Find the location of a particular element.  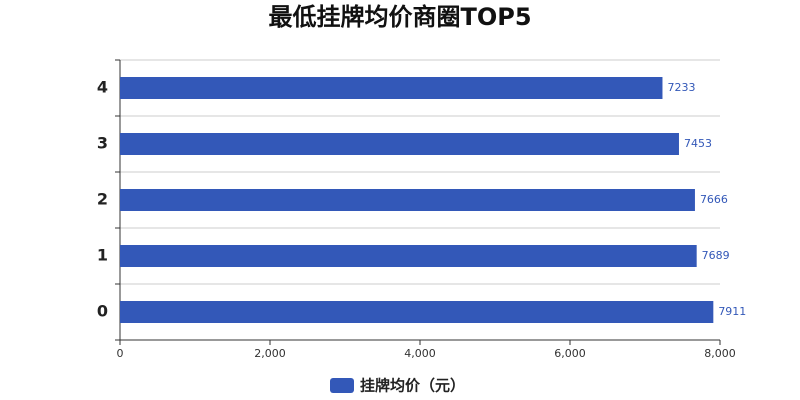

chart-title: 最低挂牌均价商圈TOP5 is located at coordinates (399, 17).